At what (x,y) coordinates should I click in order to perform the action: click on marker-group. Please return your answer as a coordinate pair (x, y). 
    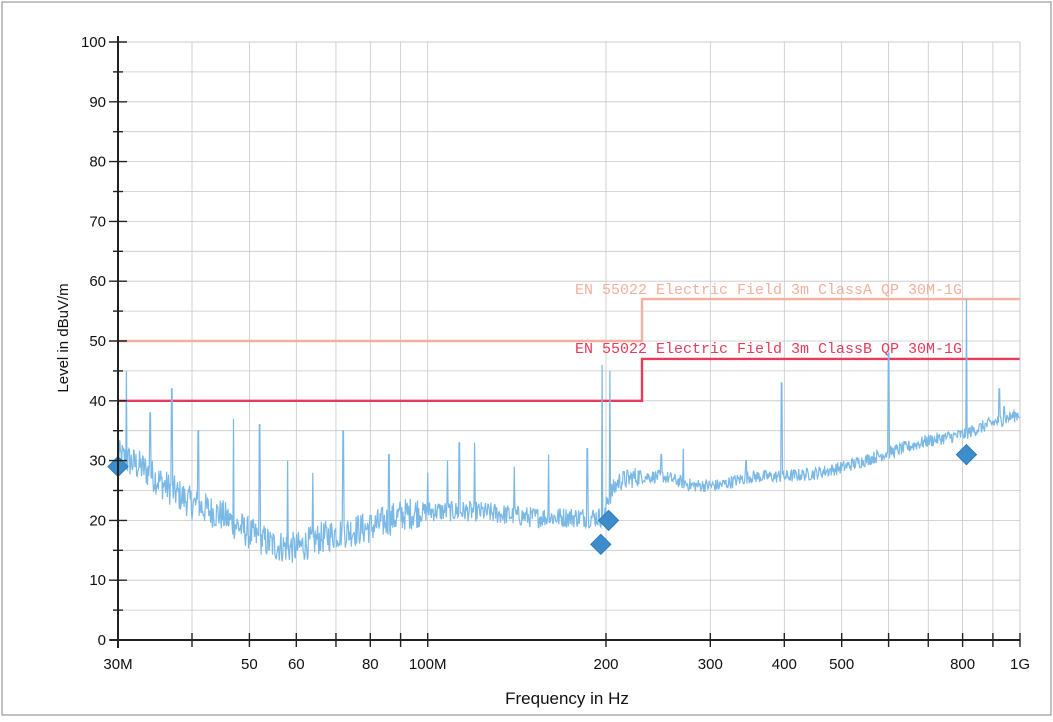
    Looking at the image, I should click on (542, 499).